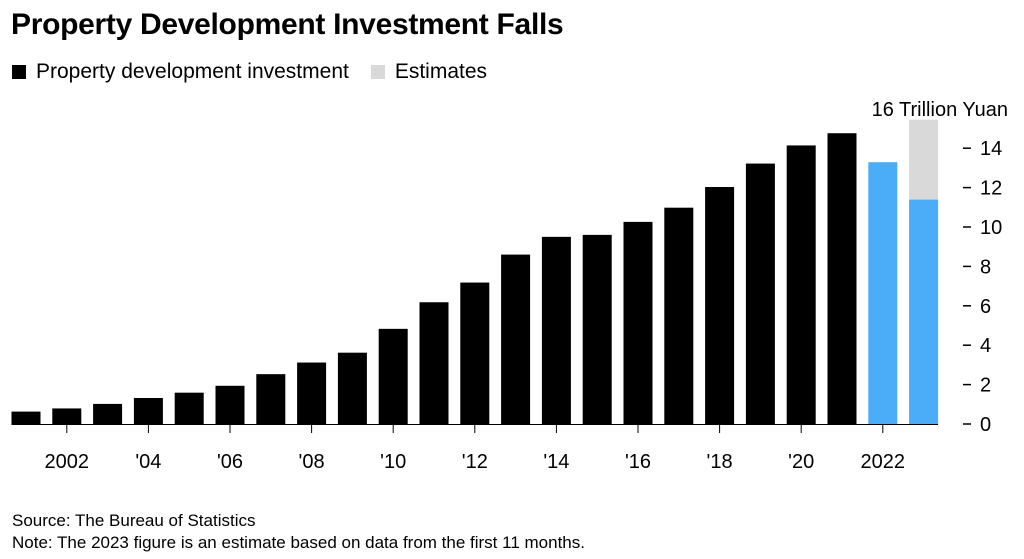 The width and height of the screenshot is (1024, 559). Describe the element at coordinates (475, 462) in the screenshot. I see `x-tick-label: '12` at that location.